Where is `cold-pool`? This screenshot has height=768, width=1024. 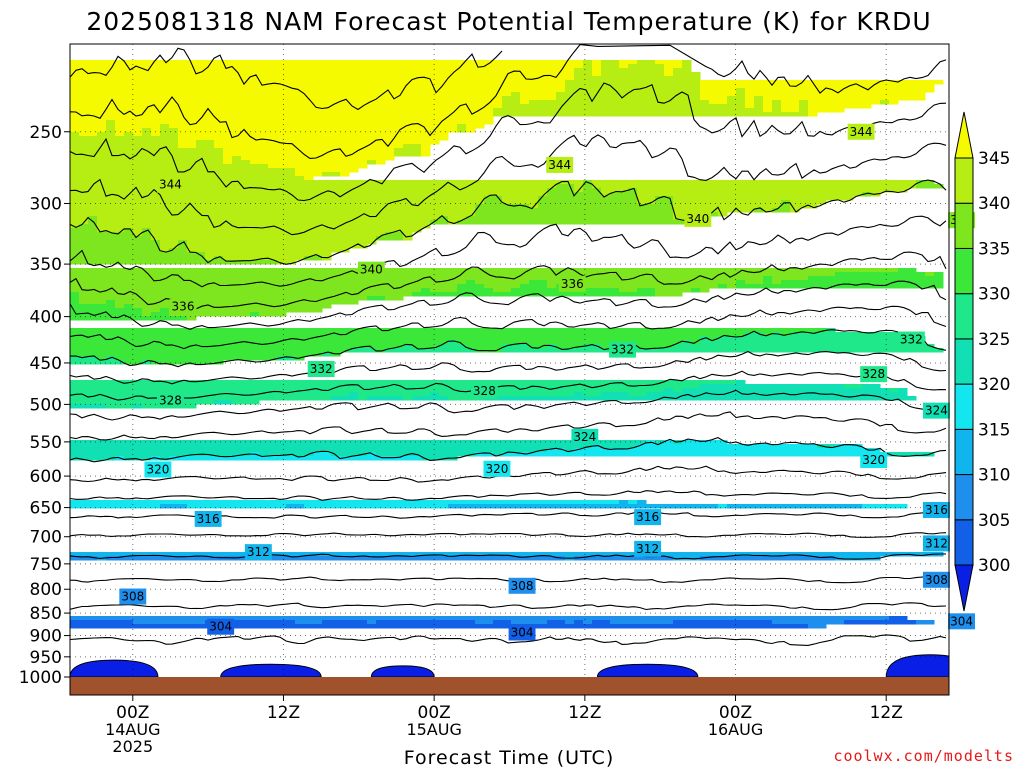
cold-pool is located at coordinates (114, 668).